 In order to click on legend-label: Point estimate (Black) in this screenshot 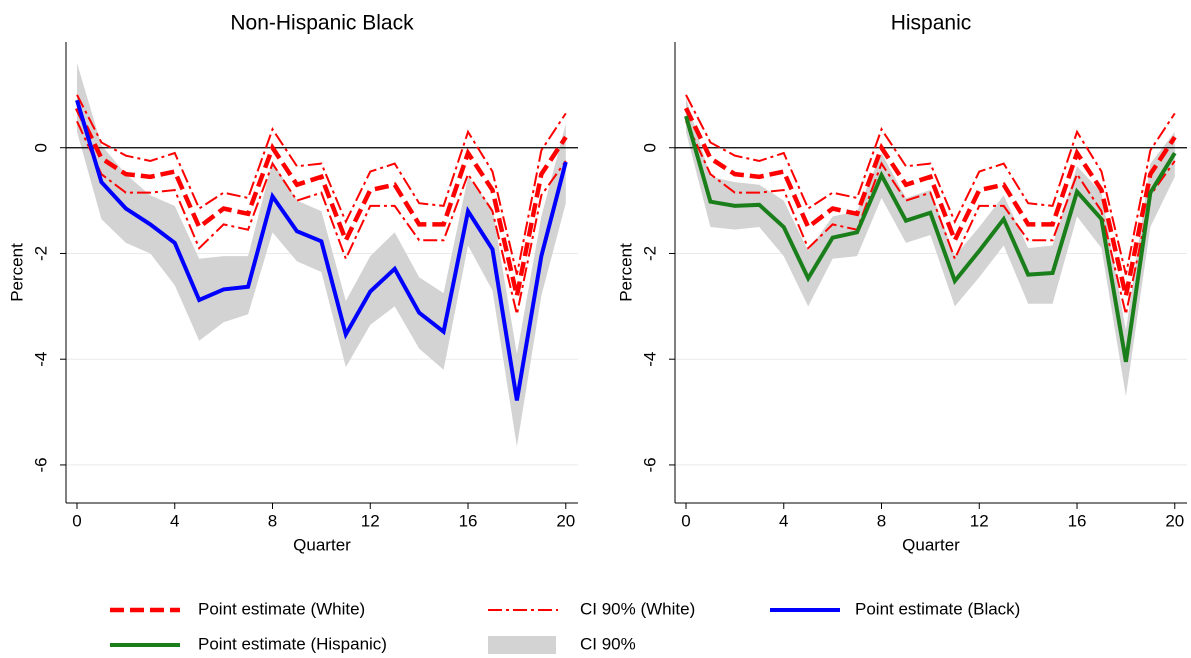, I will do `click(937, 608)`.